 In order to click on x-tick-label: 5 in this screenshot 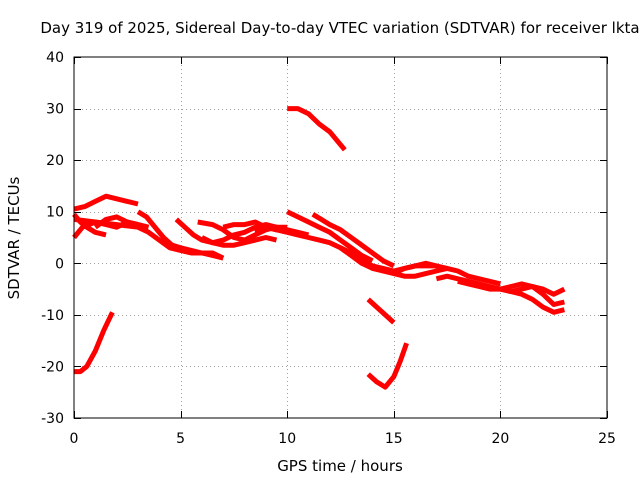, I will do `click(180, 439)`.